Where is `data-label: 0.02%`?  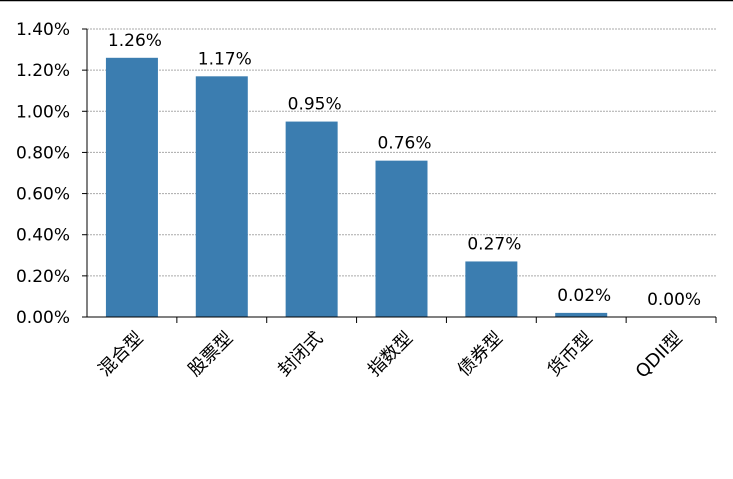
data-label: 0.02% is located at coordinates (584, 296).